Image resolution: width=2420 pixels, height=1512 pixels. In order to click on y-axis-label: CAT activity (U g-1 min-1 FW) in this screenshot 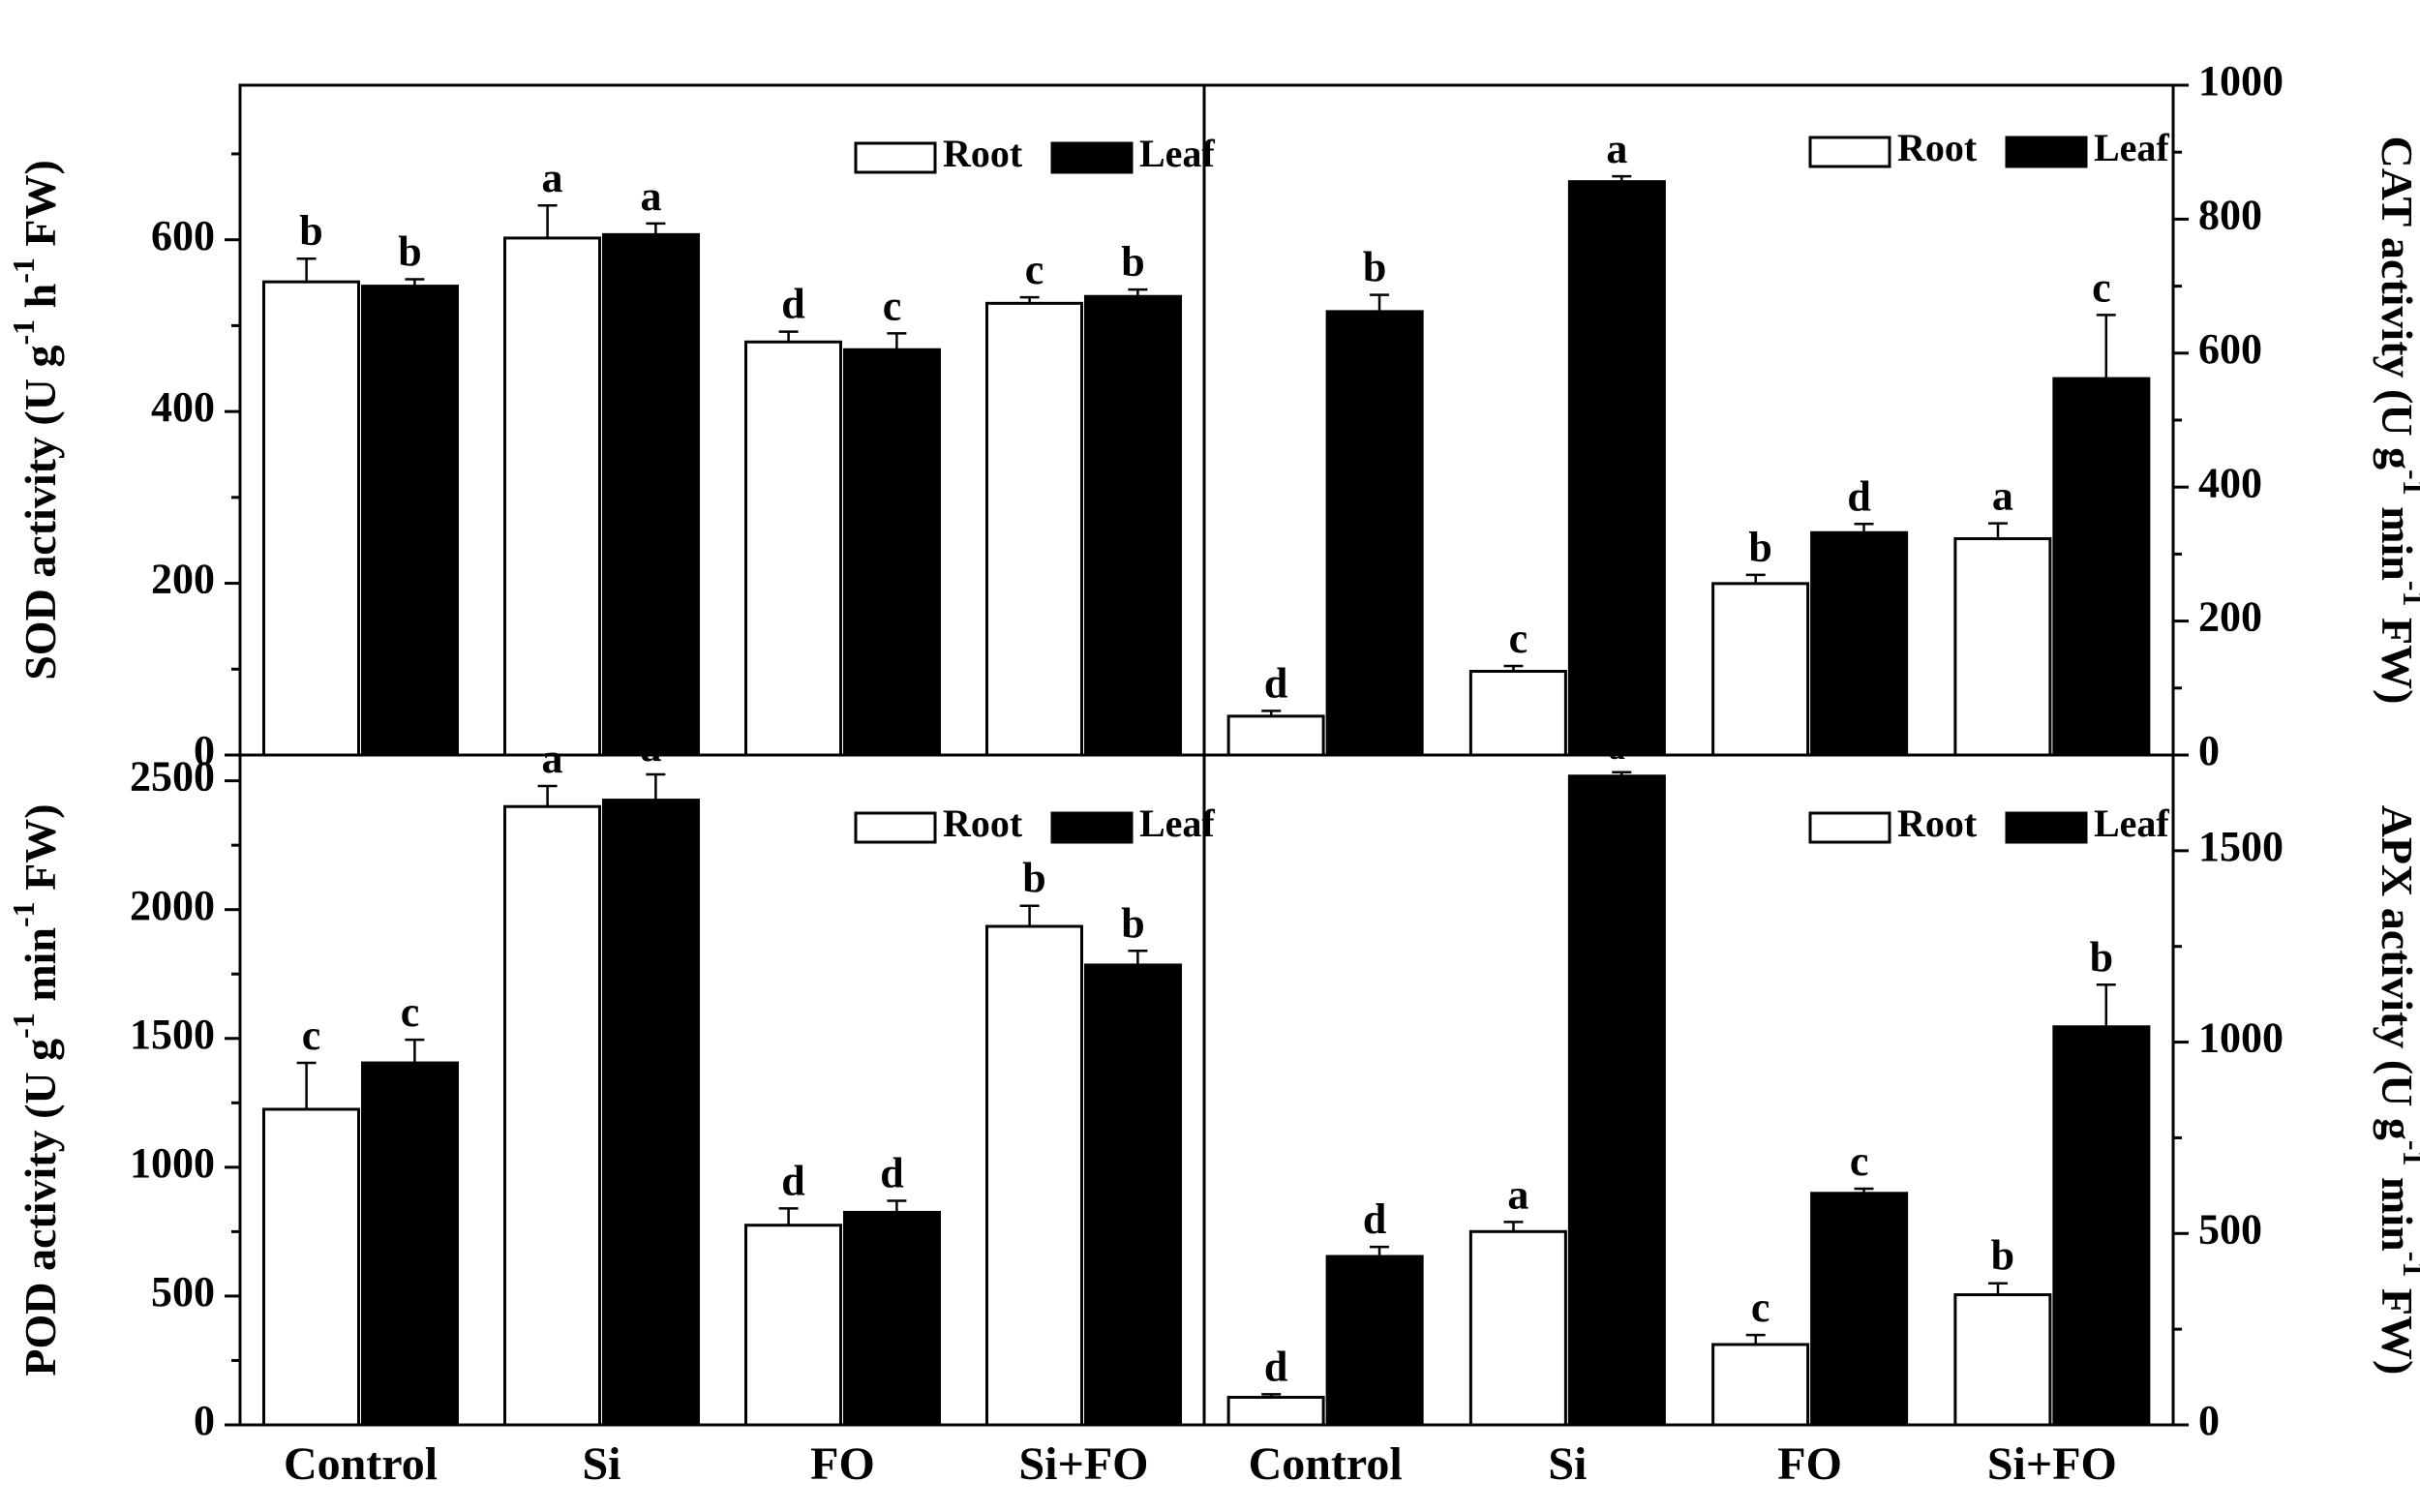, I will do `click(2396, 420)`.